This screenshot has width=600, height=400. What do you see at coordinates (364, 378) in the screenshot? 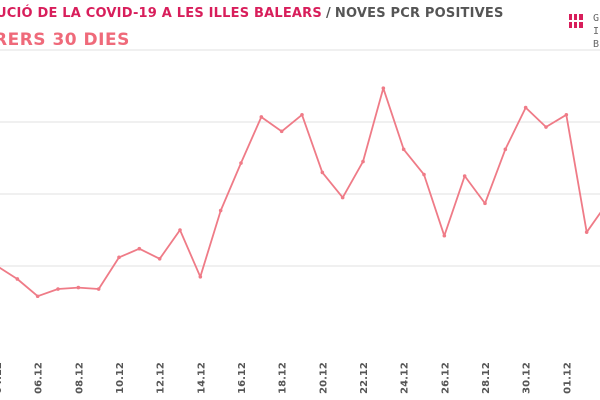
I see `x-tick-label: 22.12` at bounding box center [364, 378].